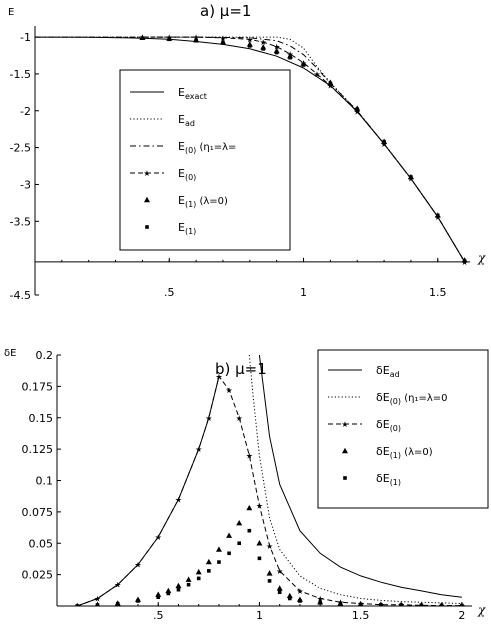 This screenshot has height=626, width=491. I want to click on legend-label: δE(1), so click(388, 479).